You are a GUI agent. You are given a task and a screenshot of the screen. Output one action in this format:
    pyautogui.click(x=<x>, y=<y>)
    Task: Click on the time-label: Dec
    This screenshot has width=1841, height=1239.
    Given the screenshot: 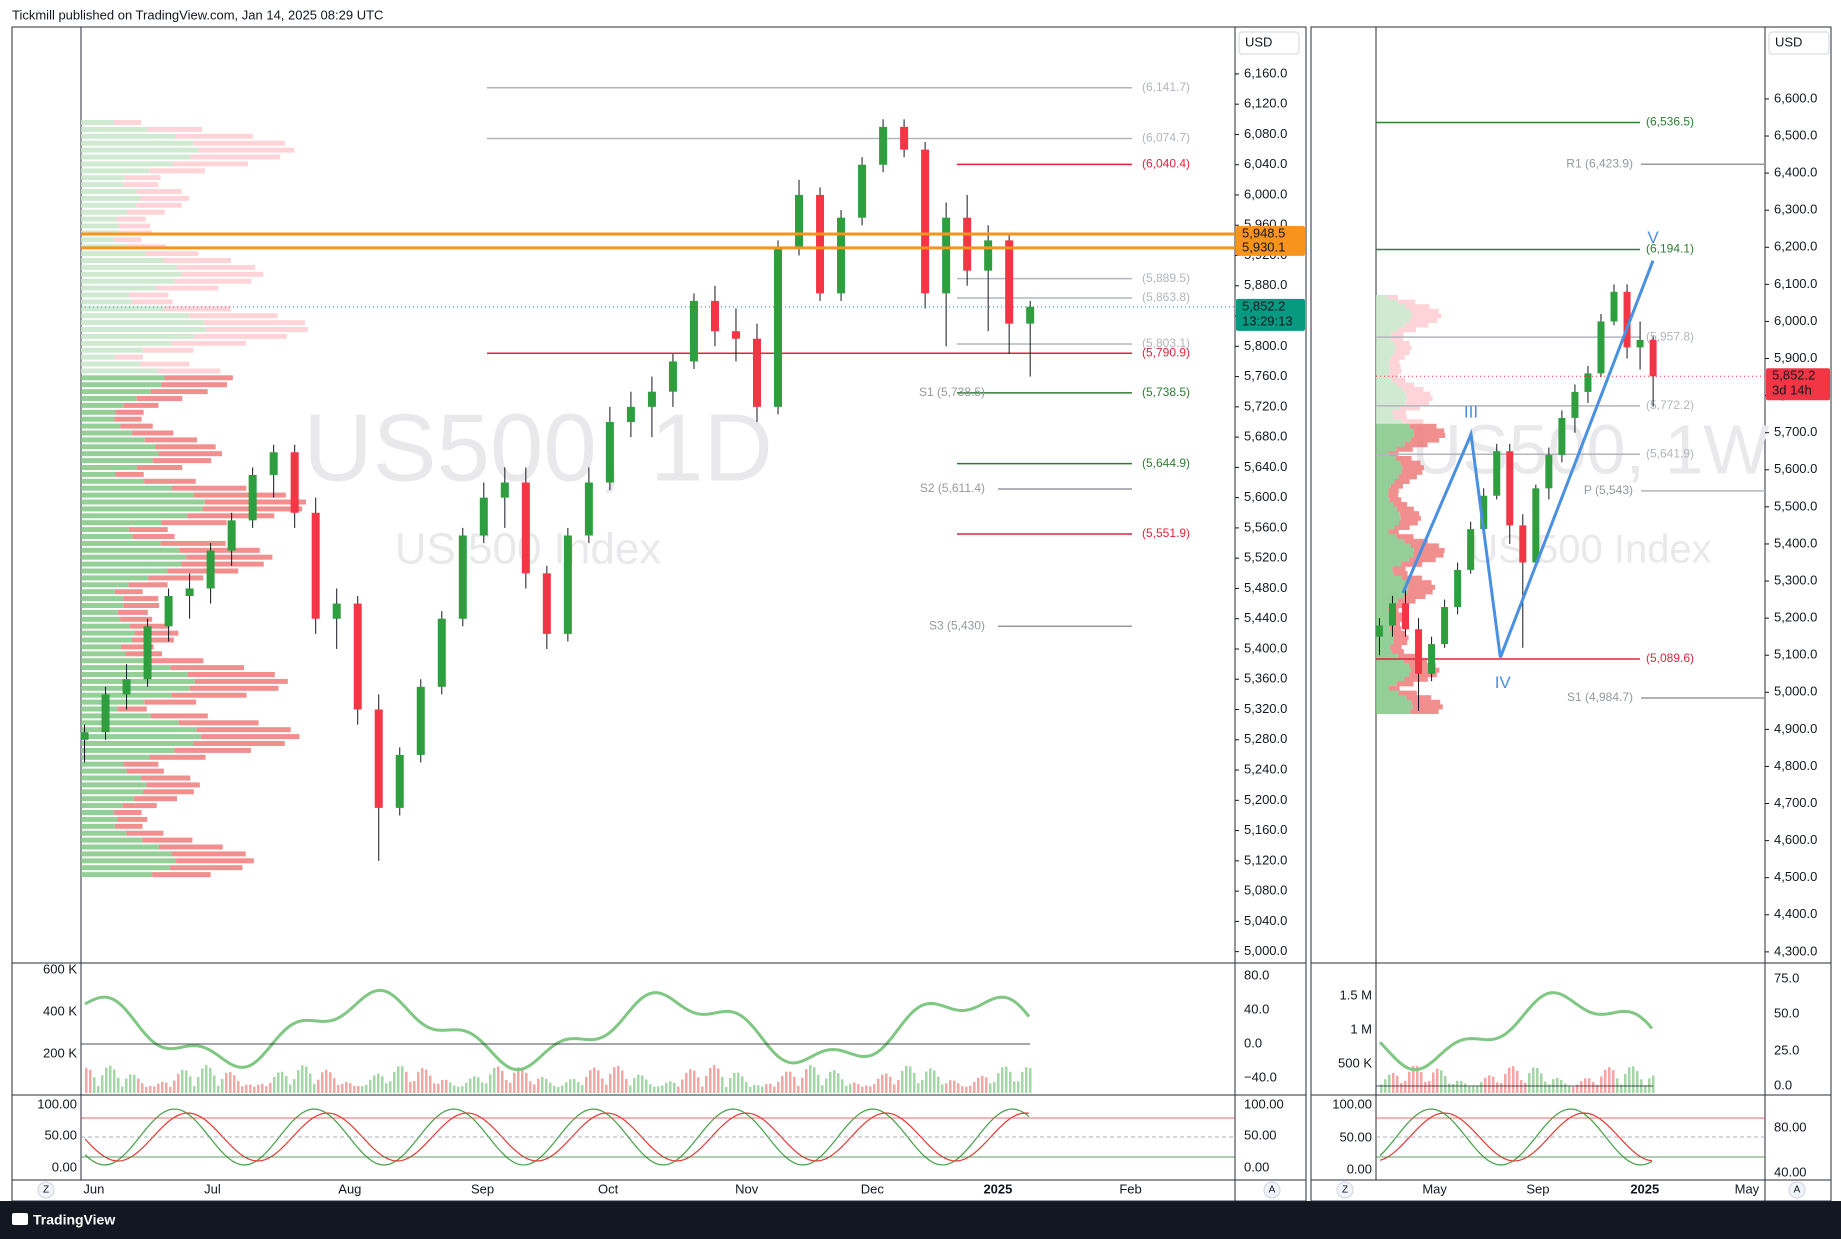 What is the action you would take?
    pyautogui.click(x=873, y=1188)
    